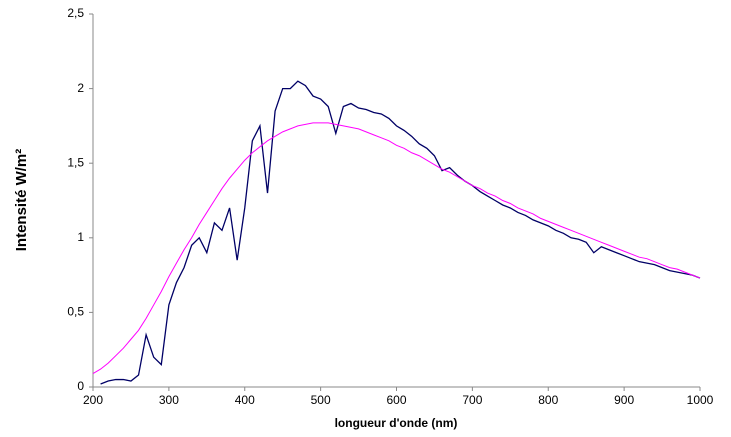 The width and height of the screenshot is (731, 437). Describe the element at coordinates (700, 400) in the screenshot. I see `x-tick-label: 1000` at that location.